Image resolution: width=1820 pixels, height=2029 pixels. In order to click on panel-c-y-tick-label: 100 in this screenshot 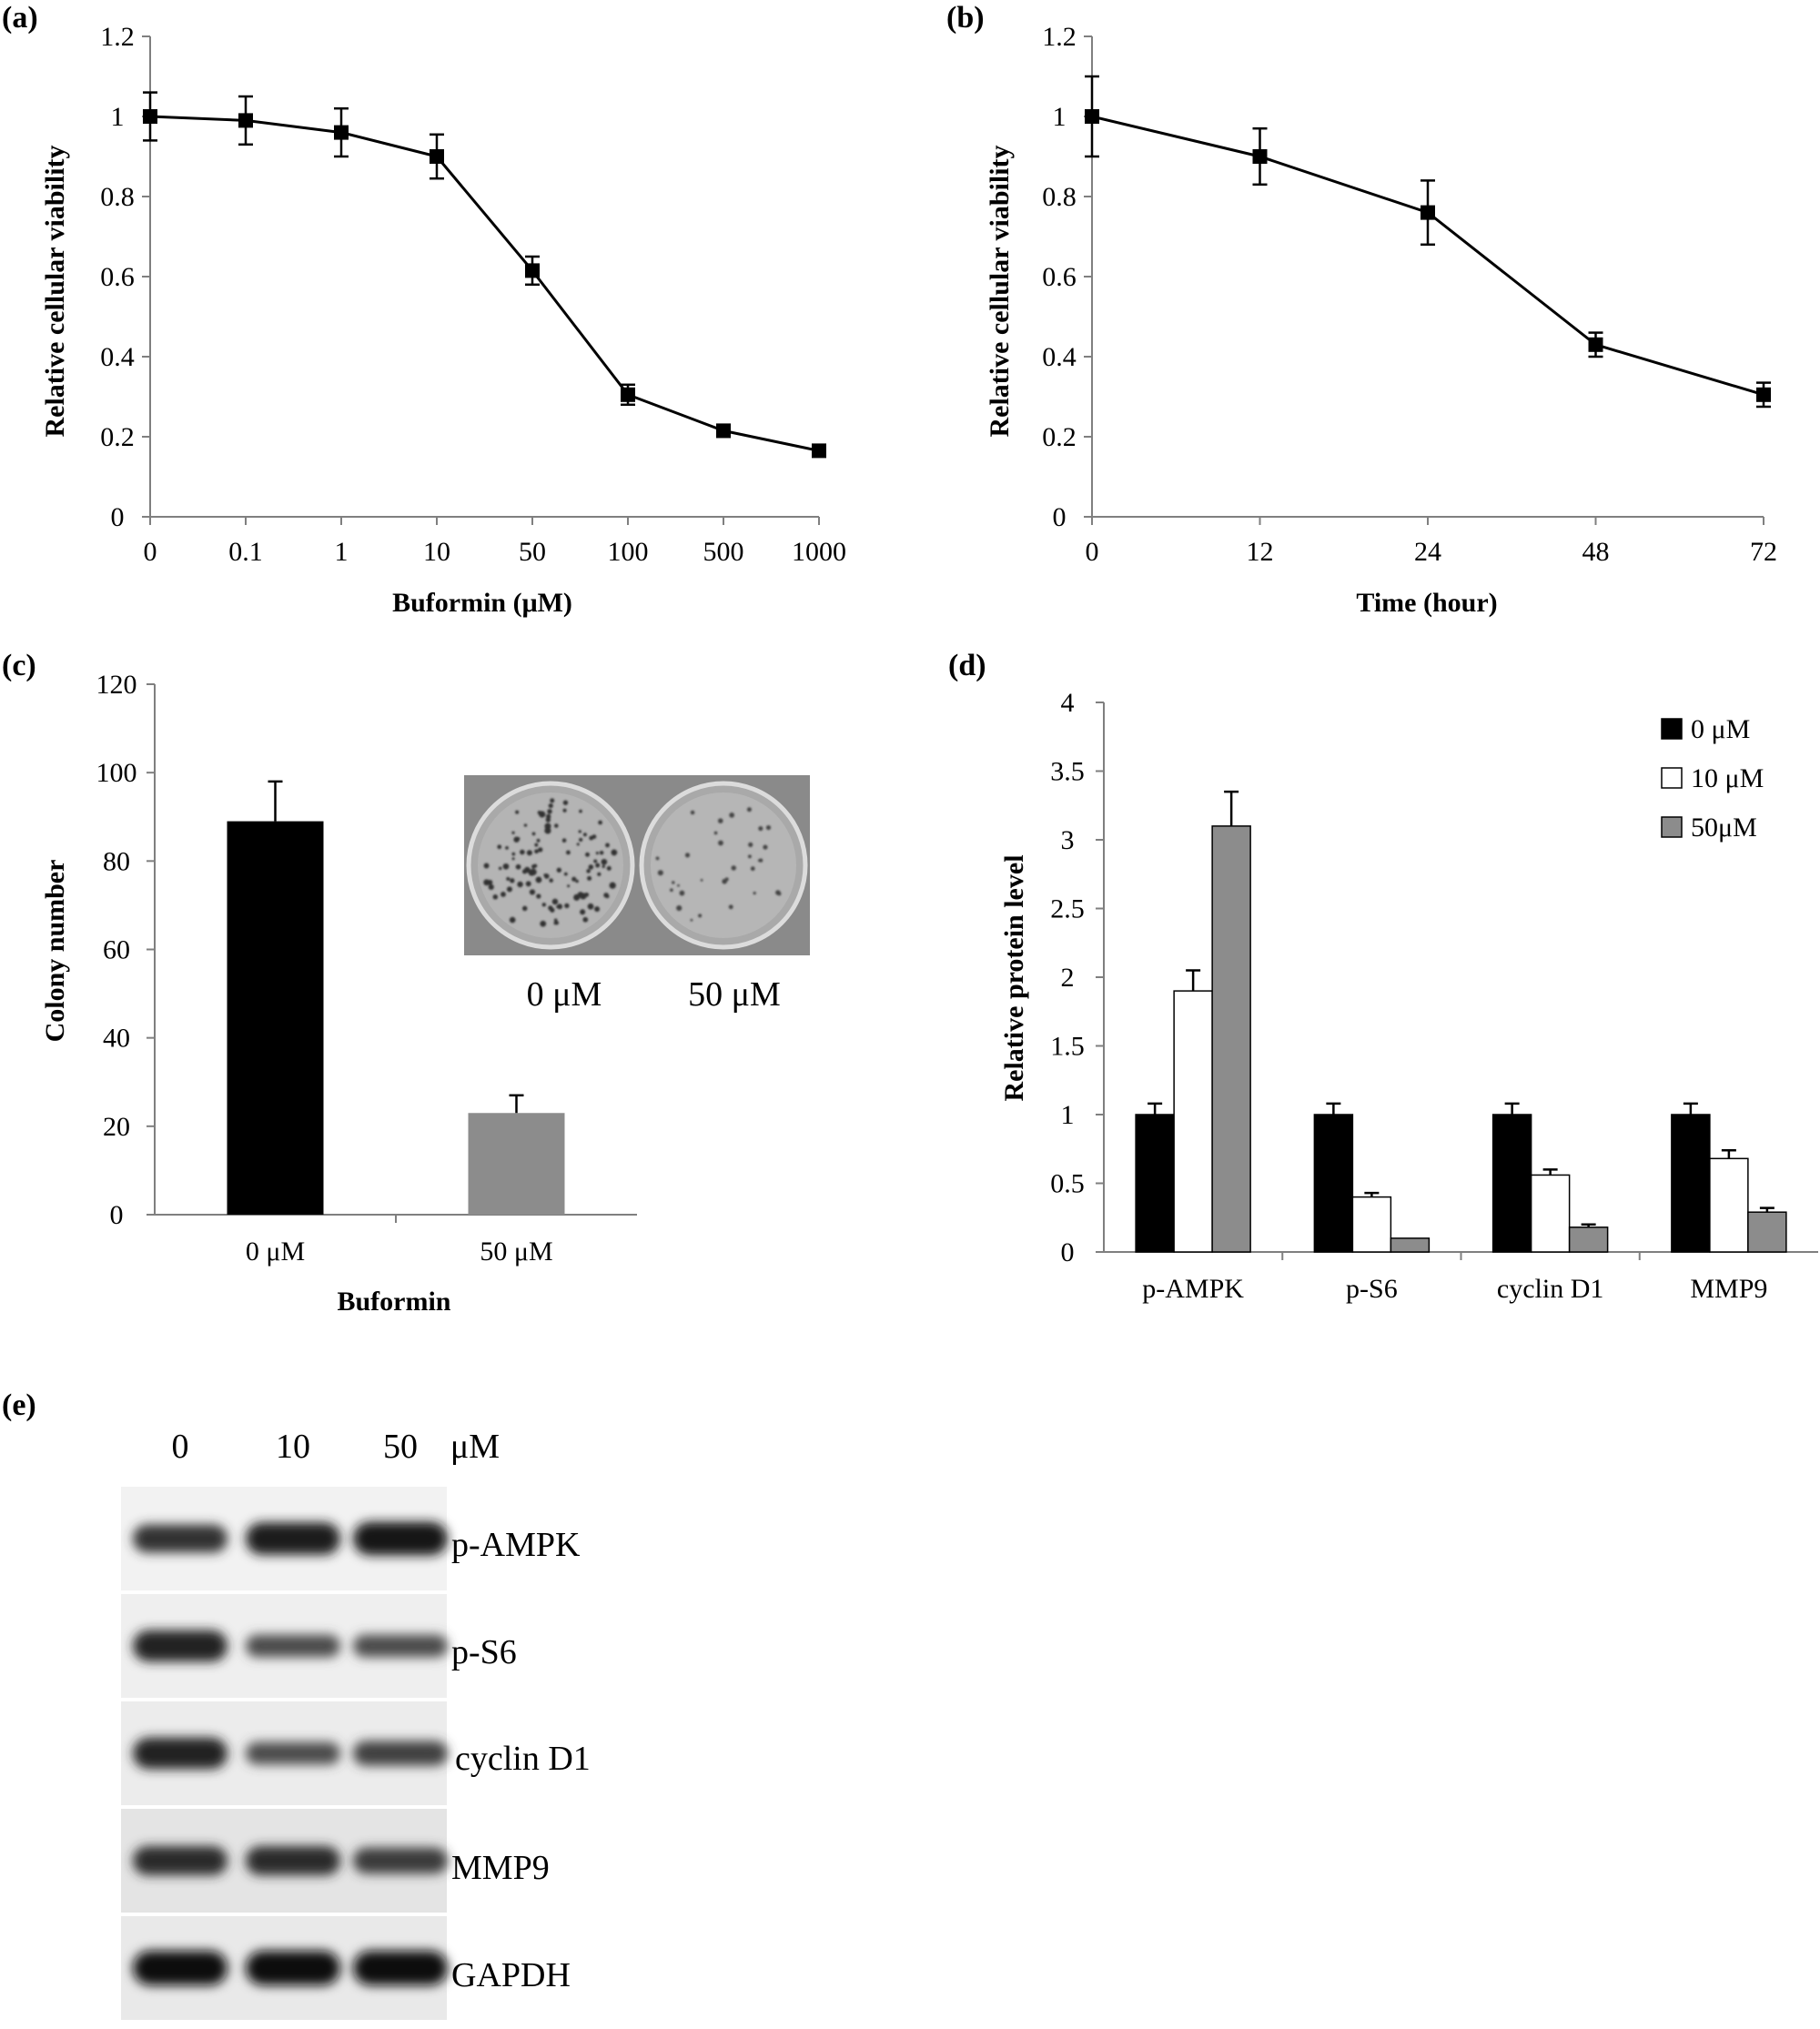, I will do `click(117, 773)`.